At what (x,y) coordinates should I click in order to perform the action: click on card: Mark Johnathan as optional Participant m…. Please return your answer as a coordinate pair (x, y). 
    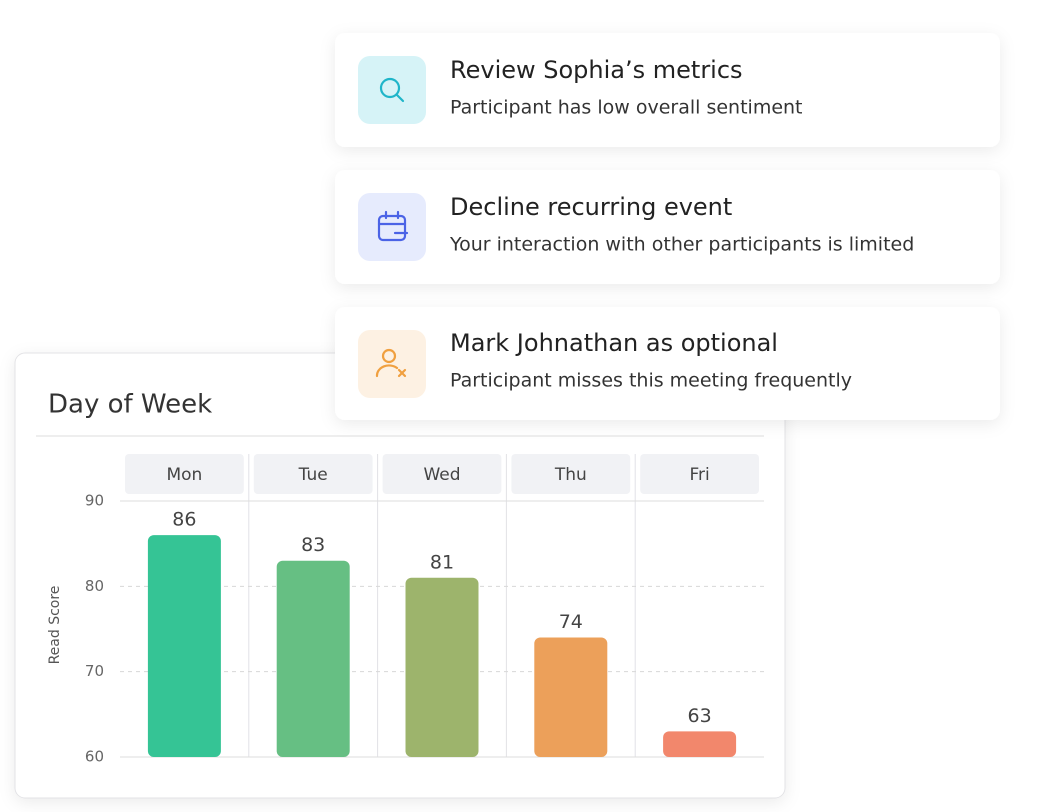
    Looking at the image, I should click on (667, 363).